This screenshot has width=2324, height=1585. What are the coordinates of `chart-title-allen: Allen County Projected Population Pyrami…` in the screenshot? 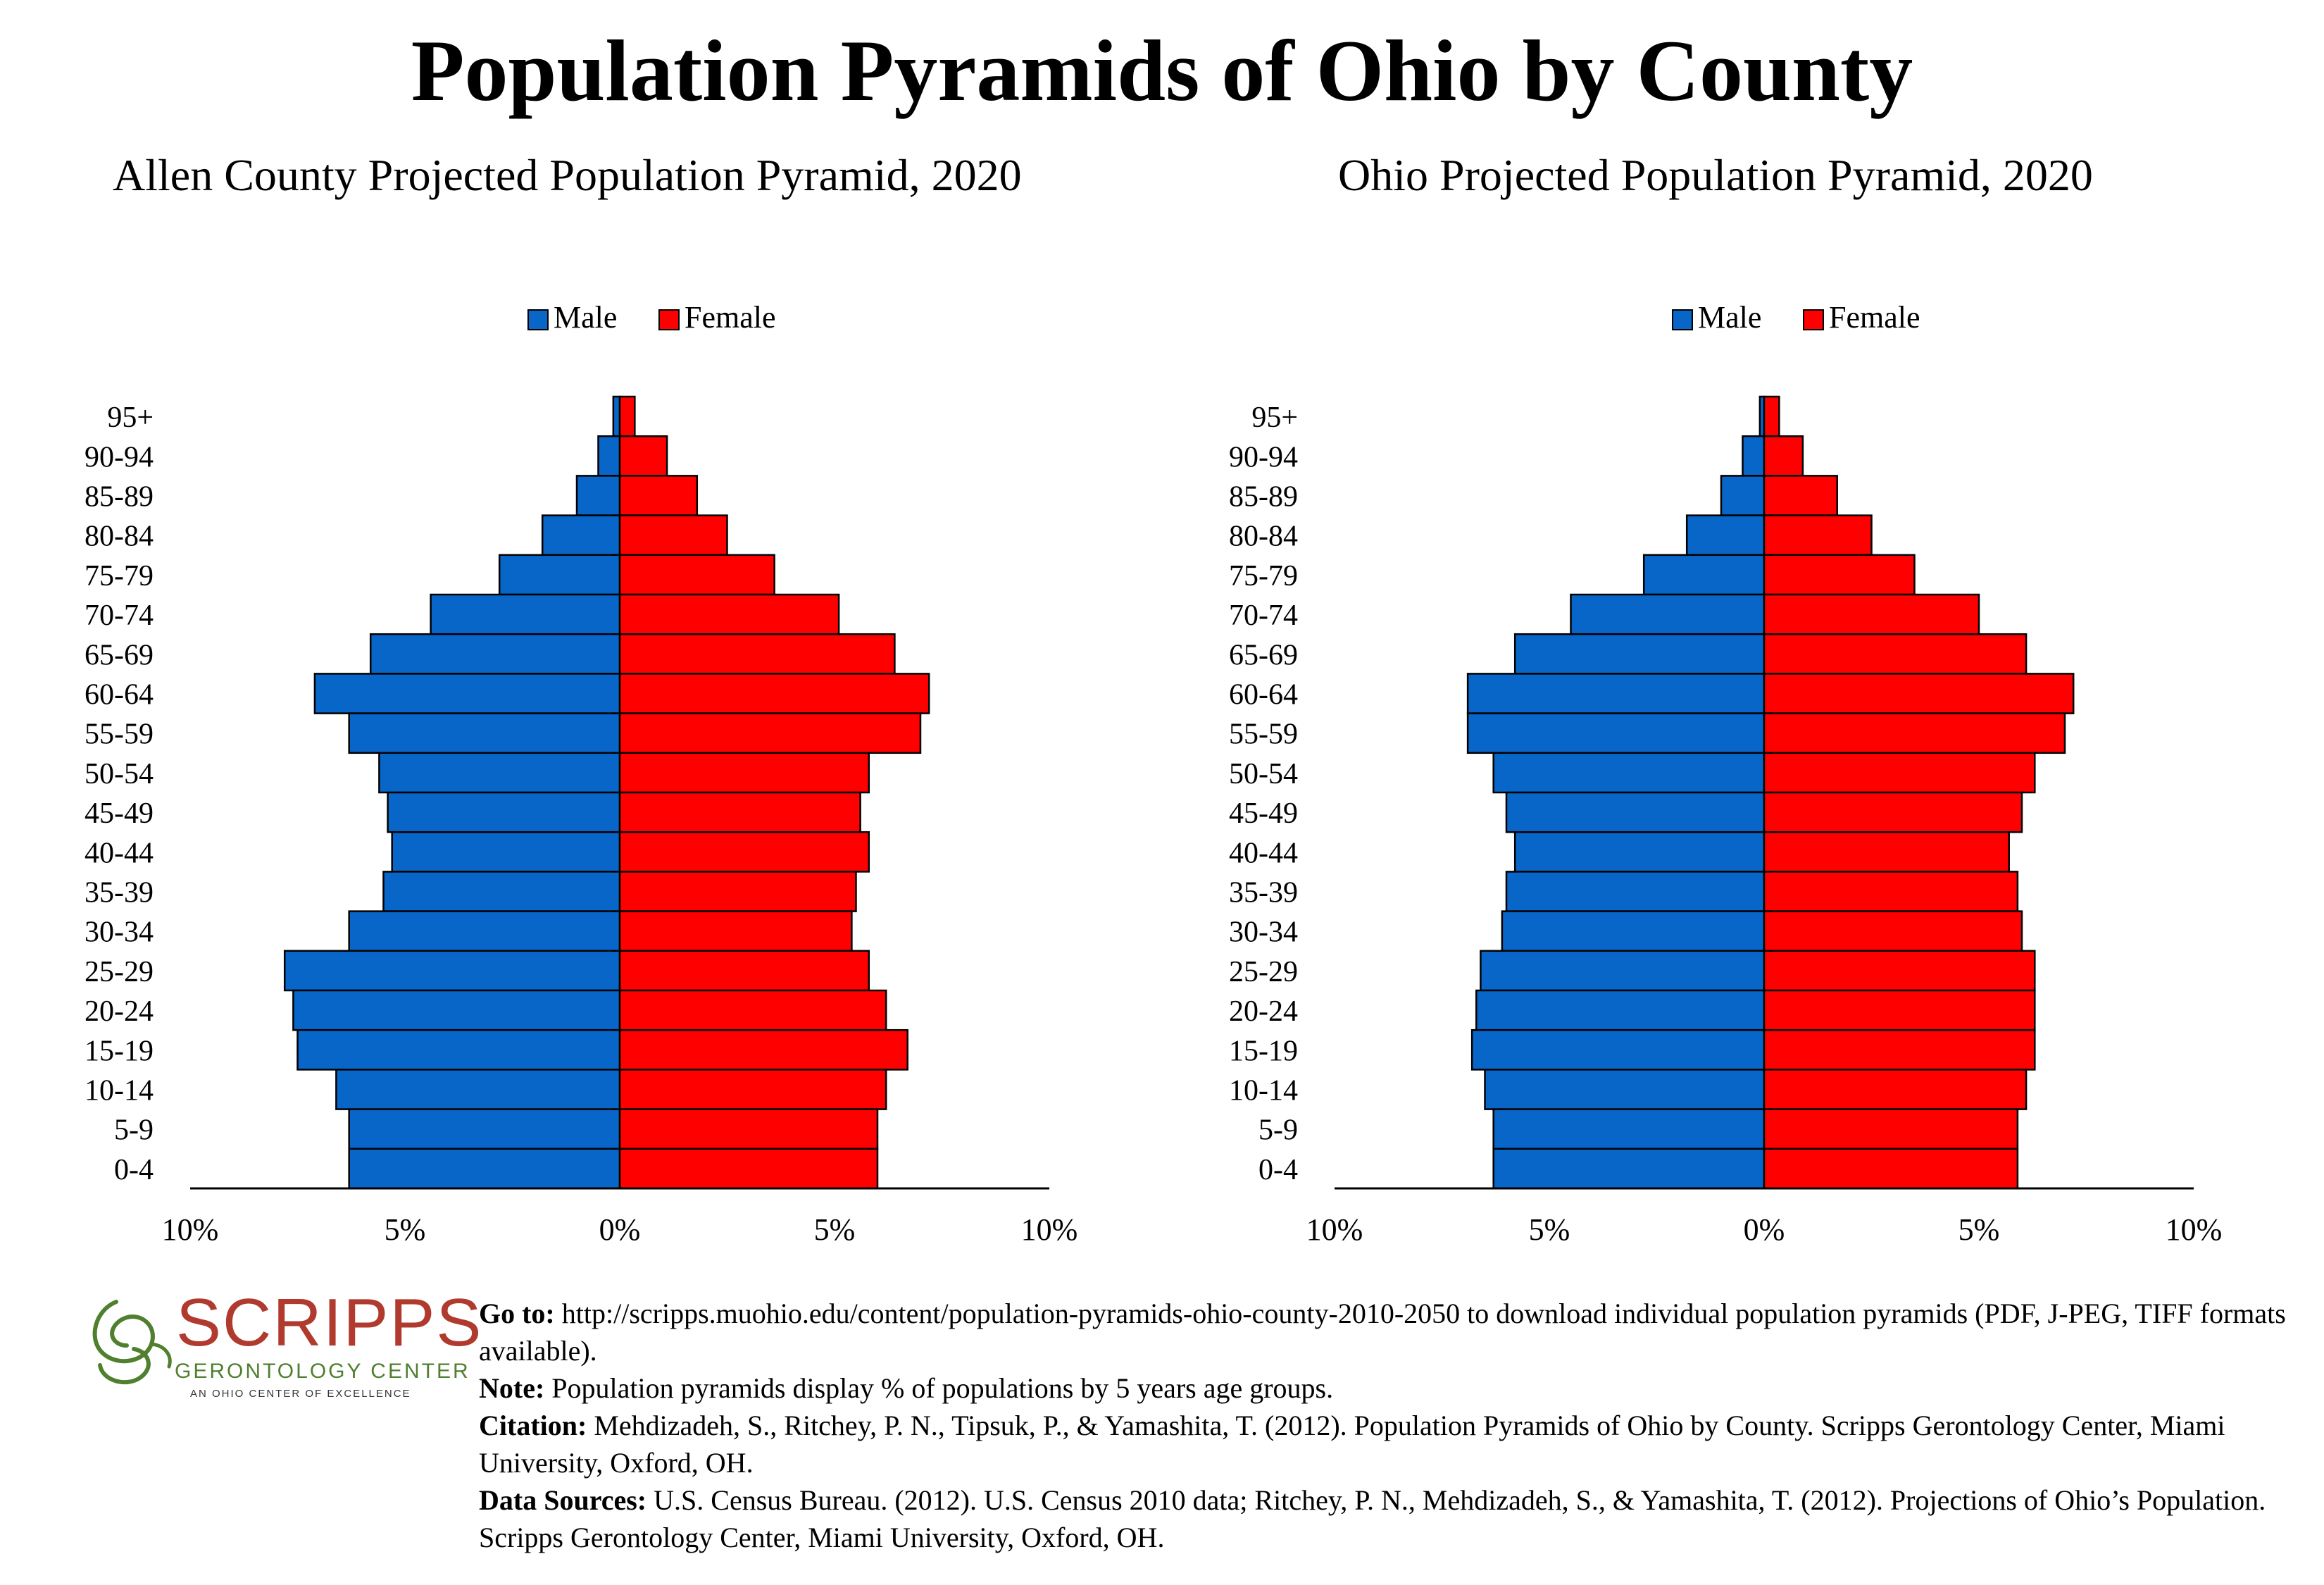 It's located at (567, 175).